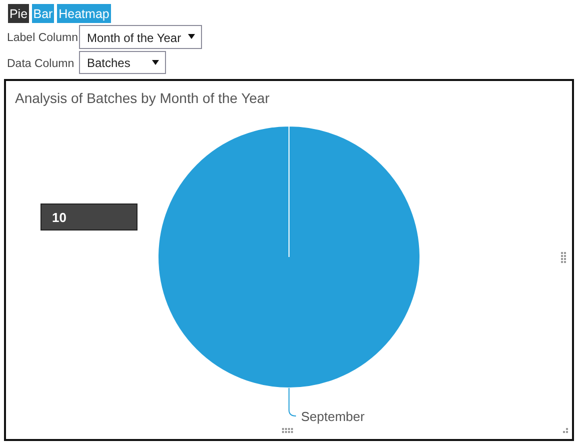 The width and height of the screenshot is (577, 446). What do you see at coordinates (333, 416) in the screenshot?
I see `slice-label: September` at bounding box center [333, 416].